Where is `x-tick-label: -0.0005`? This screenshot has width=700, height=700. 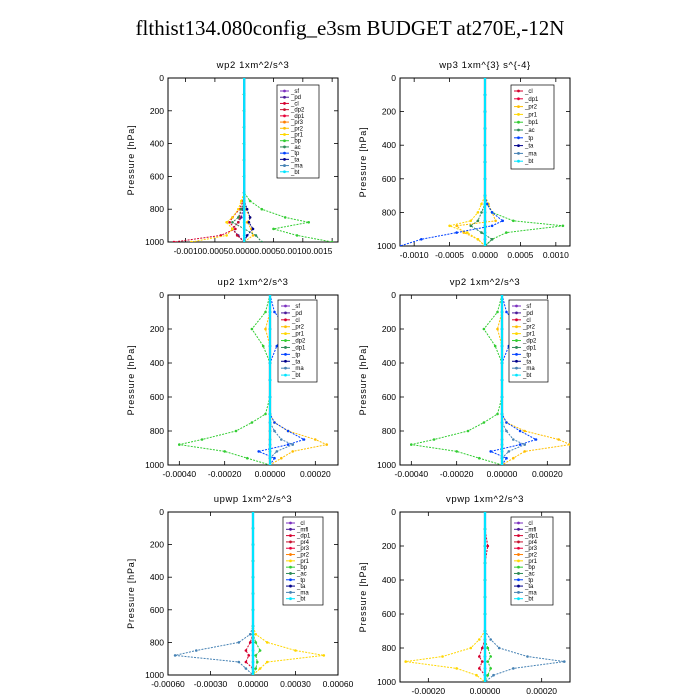 x-tick-label: -0.0005 is located at coordinates (449, 255).